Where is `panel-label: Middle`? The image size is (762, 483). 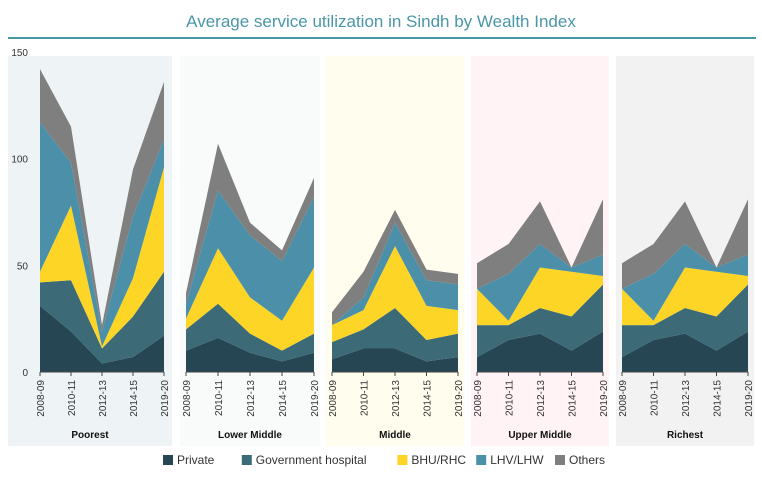
panel-label: Middle is located at coordinates (395, 435).